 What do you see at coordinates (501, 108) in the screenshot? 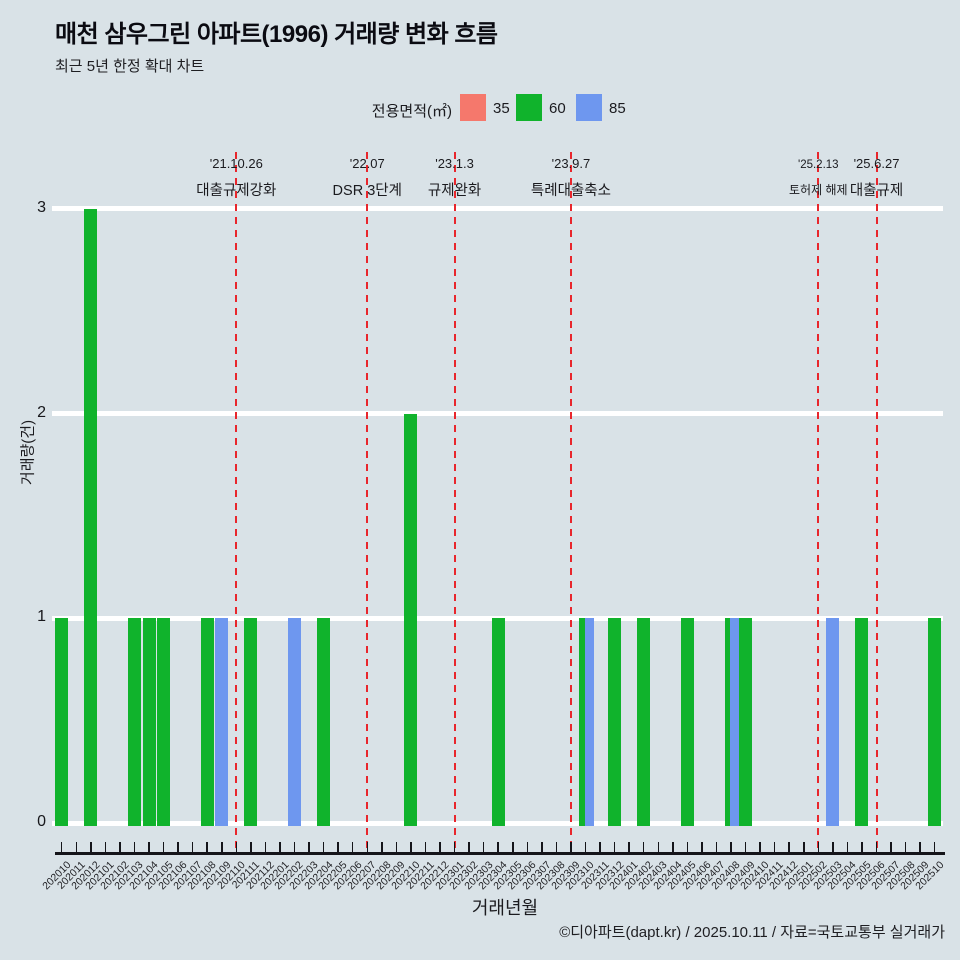
I see `legend-label-35: 35` at bounding box center [501, 108].